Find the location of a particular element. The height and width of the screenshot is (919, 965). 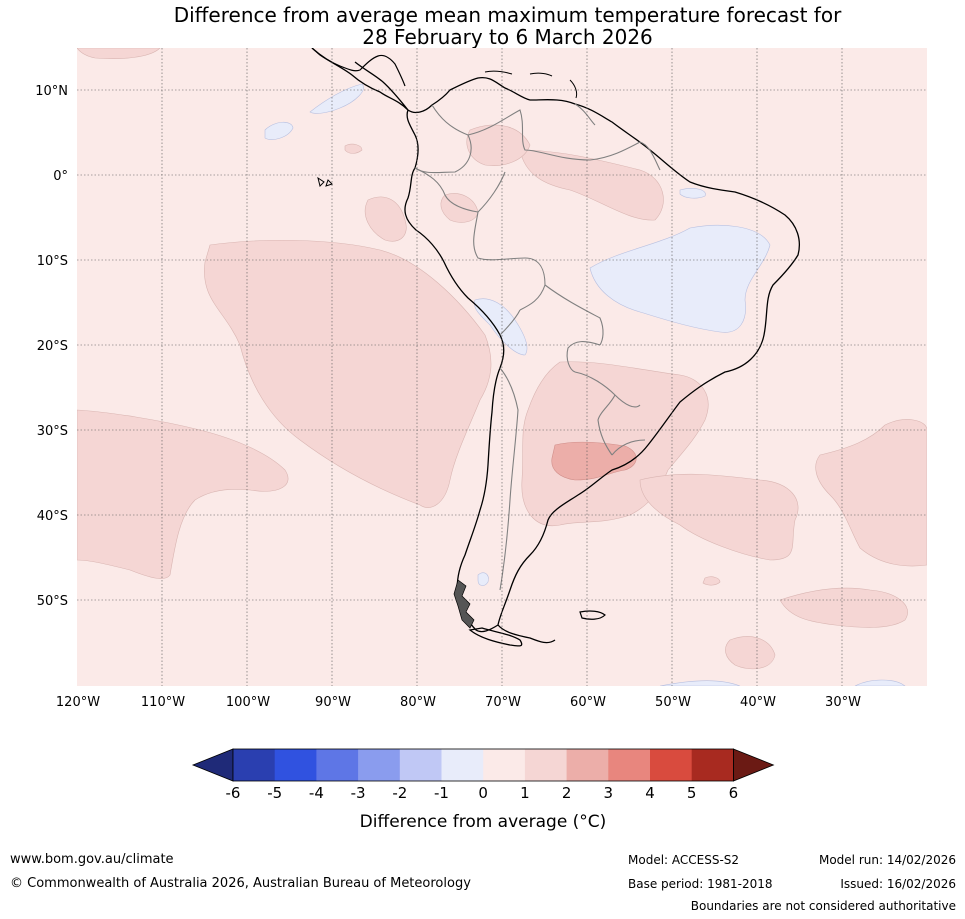

lat-label: 10°N is located at coordinates (51, 91).